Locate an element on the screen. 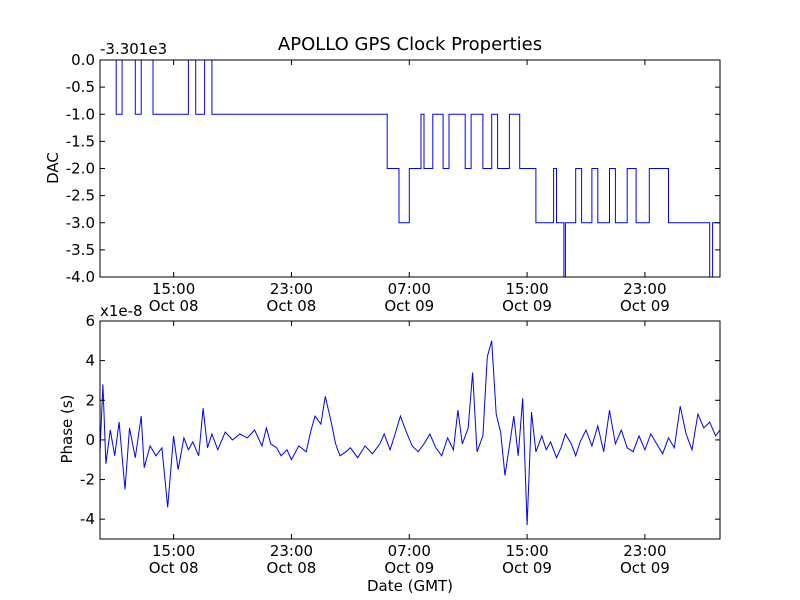 Image resolution: width=800 pixels, height=600 pixels. phase-ytick-label: 0 is located at coordinates (90, 440).